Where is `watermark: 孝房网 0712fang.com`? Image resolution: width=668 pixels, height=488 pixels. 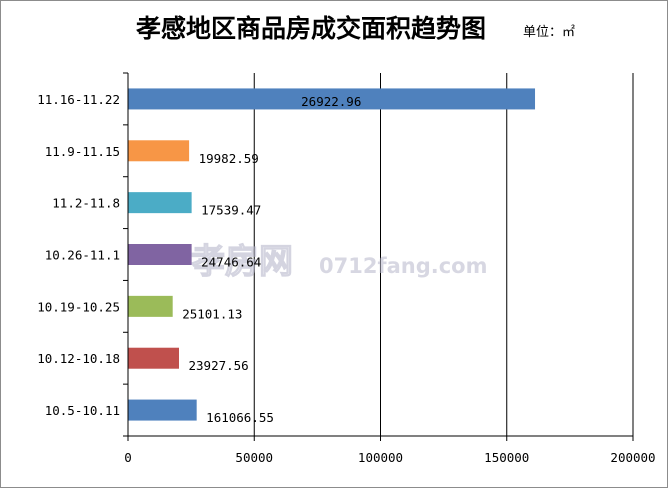
watermark: 孝房网 0712fang.com is located at coordinates (338, 261).